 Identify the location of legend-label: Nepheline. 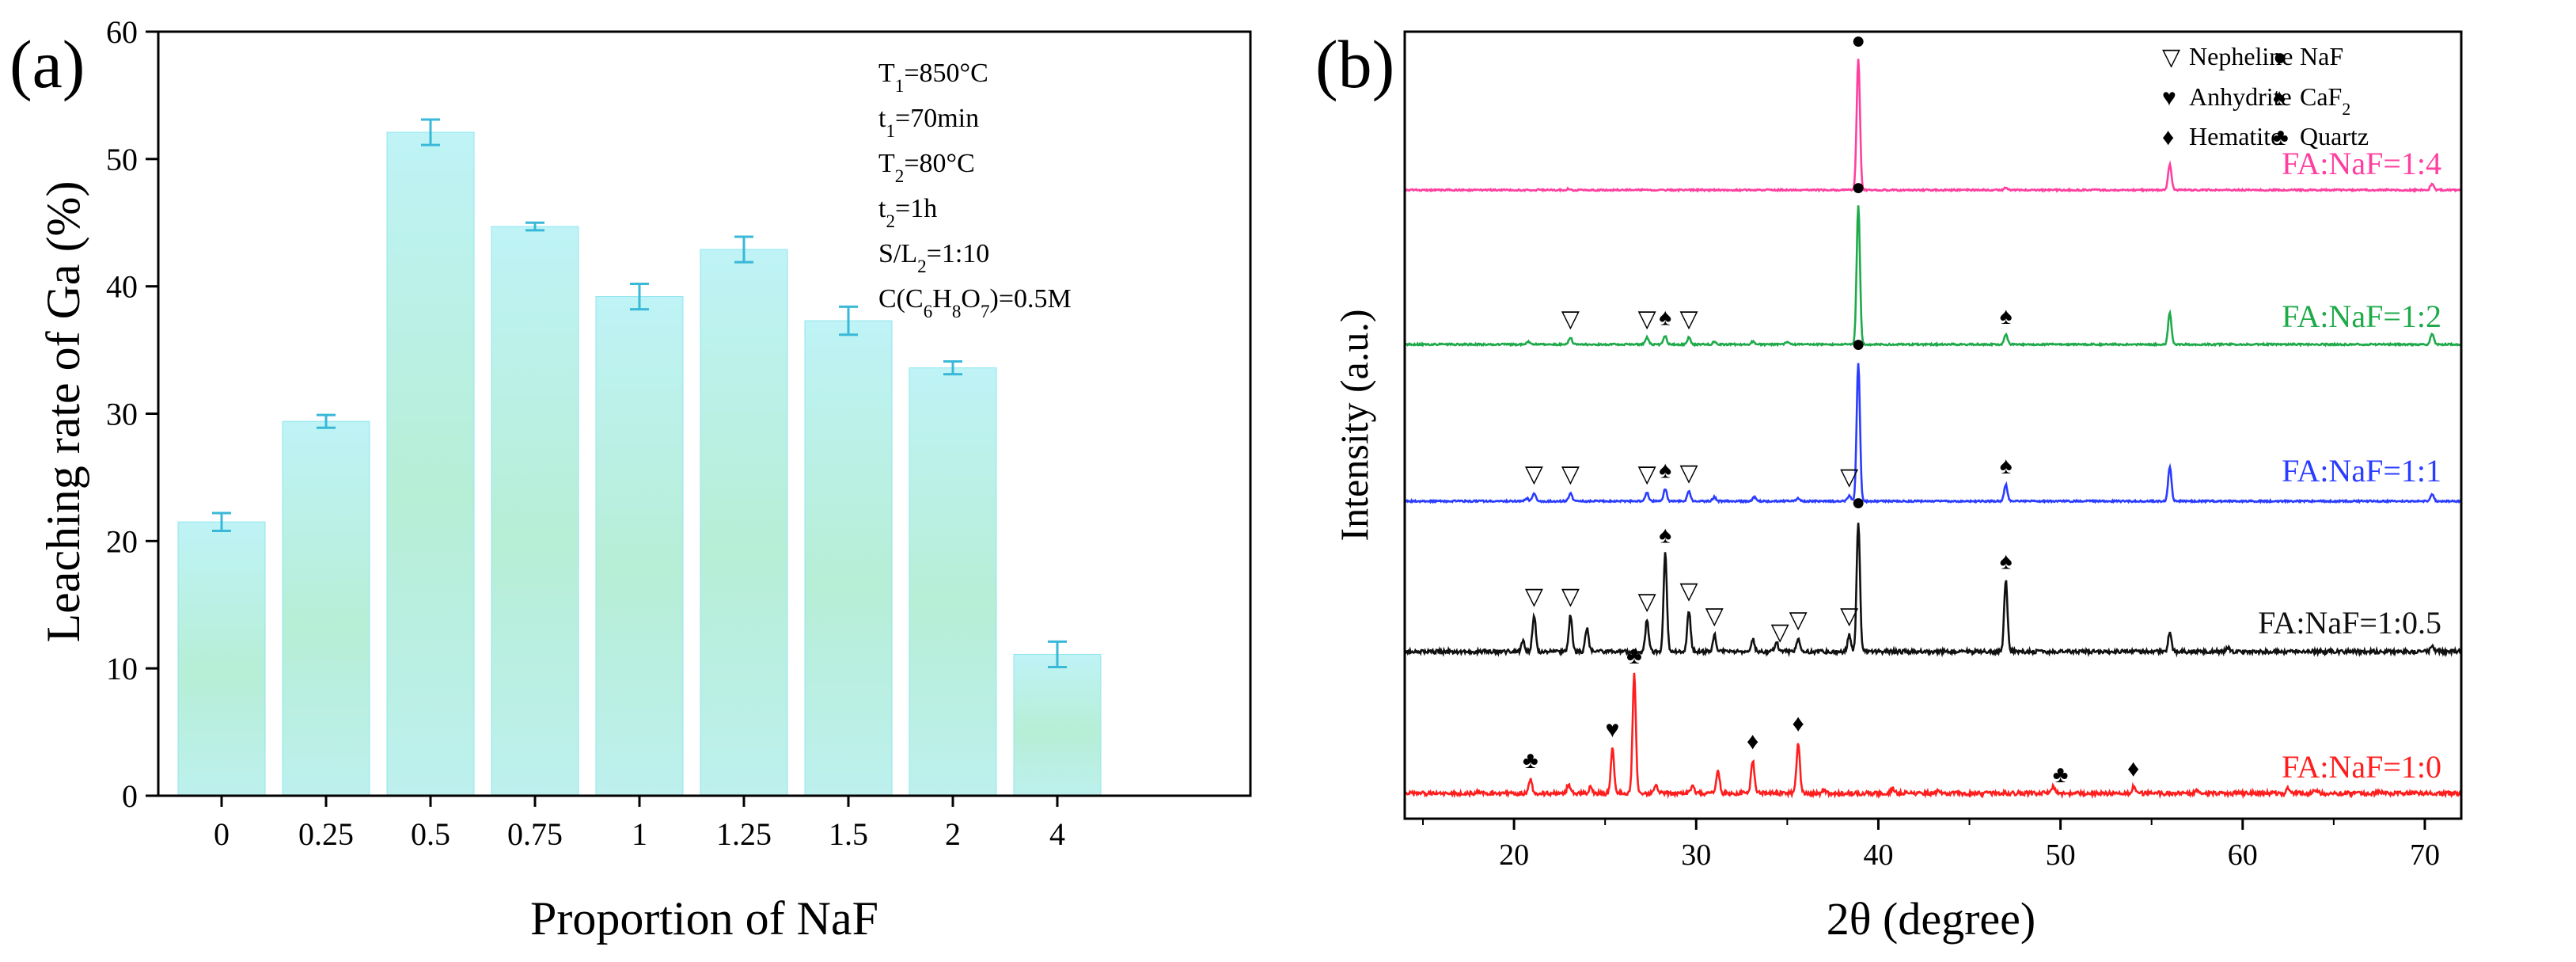
(2241, 56).